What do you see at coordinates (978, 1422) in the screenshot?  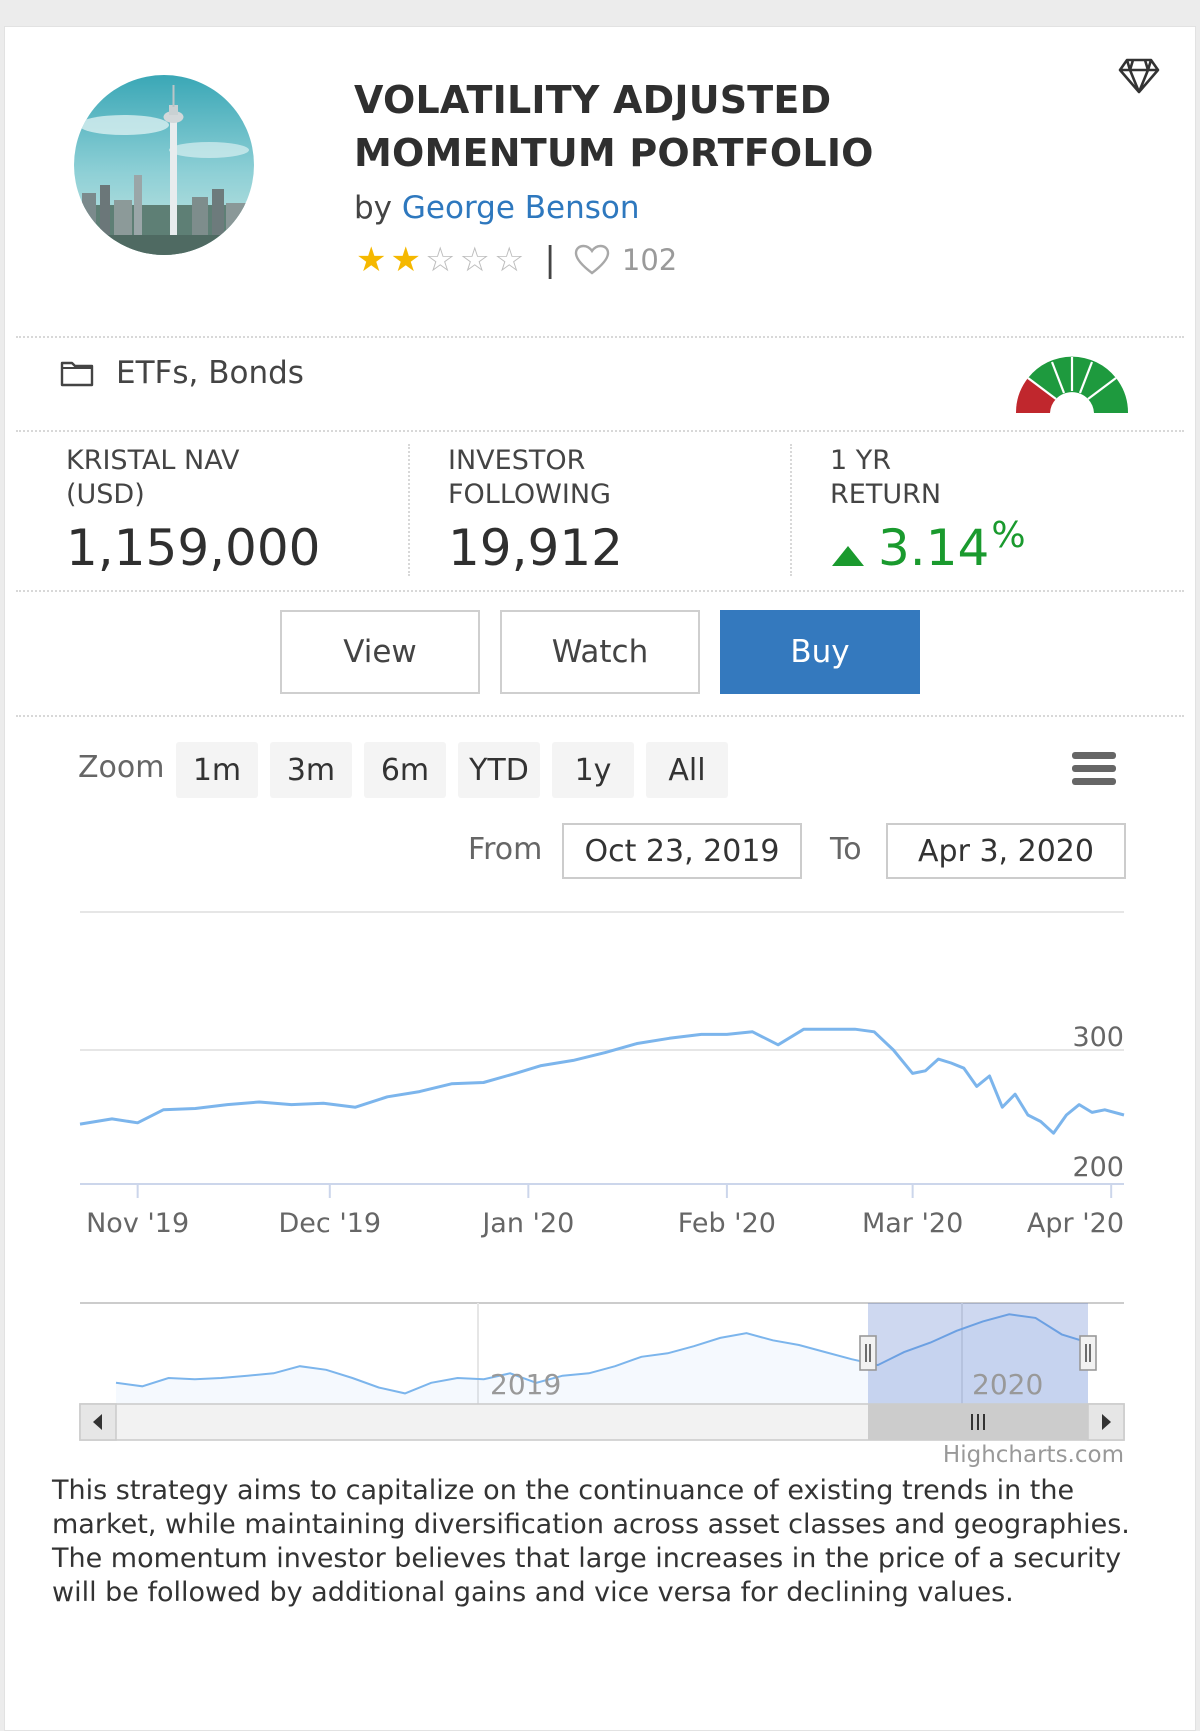 I see `scrollbar-grip-icon` at bounding box center [978, 1422].